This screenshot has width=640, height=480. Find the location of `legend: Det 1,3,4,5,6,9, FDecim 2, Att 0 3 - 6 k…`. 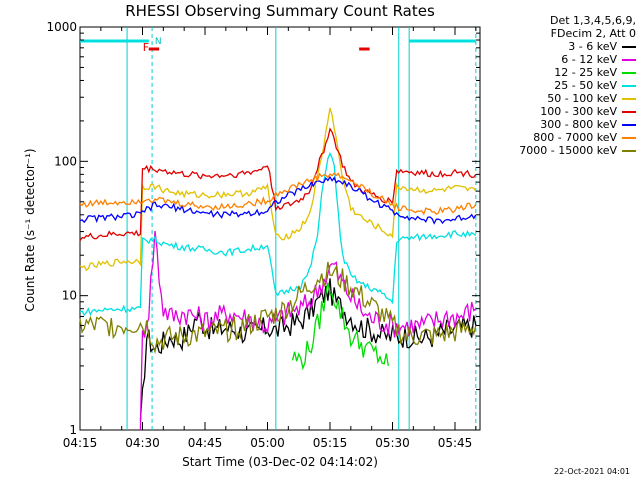

legend: Det 1,3,4,5,6,9, FDecim 2, Att 0 3 - 6 k… is located at coordinates (560, 85).